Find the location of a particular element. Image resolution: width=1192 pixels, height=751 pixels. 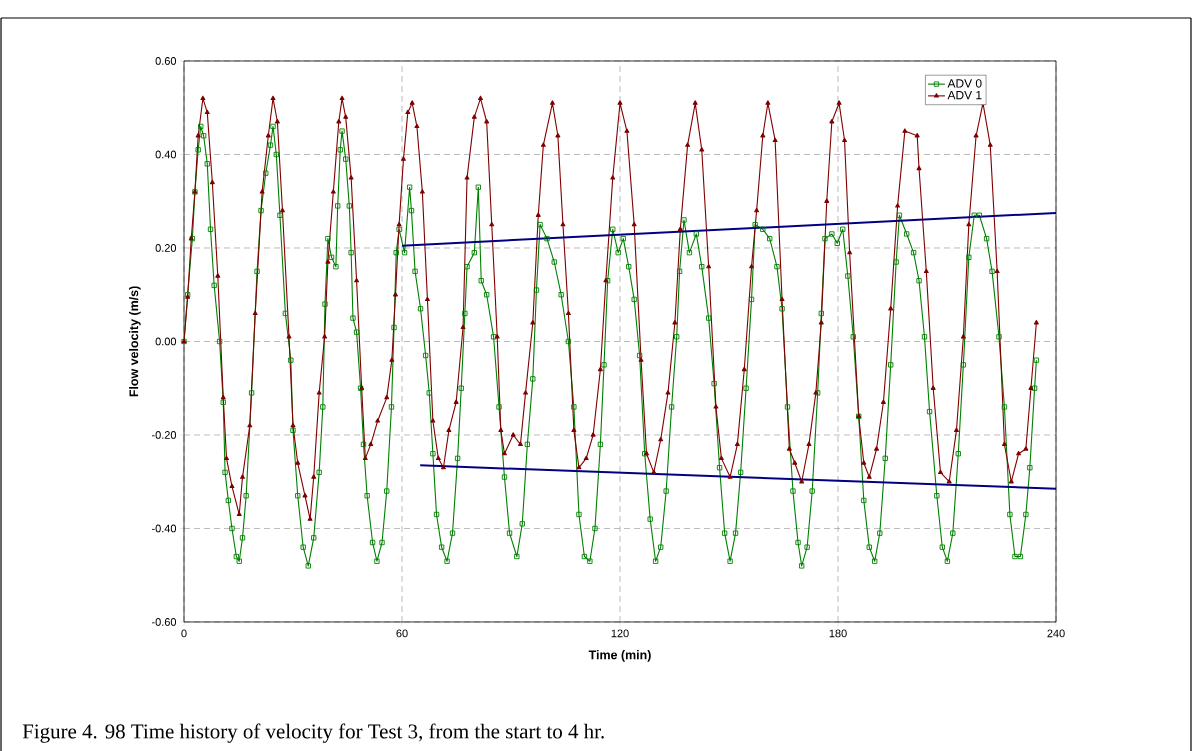

y-tick-label: -0.20 is located at coordinates (164, 435).